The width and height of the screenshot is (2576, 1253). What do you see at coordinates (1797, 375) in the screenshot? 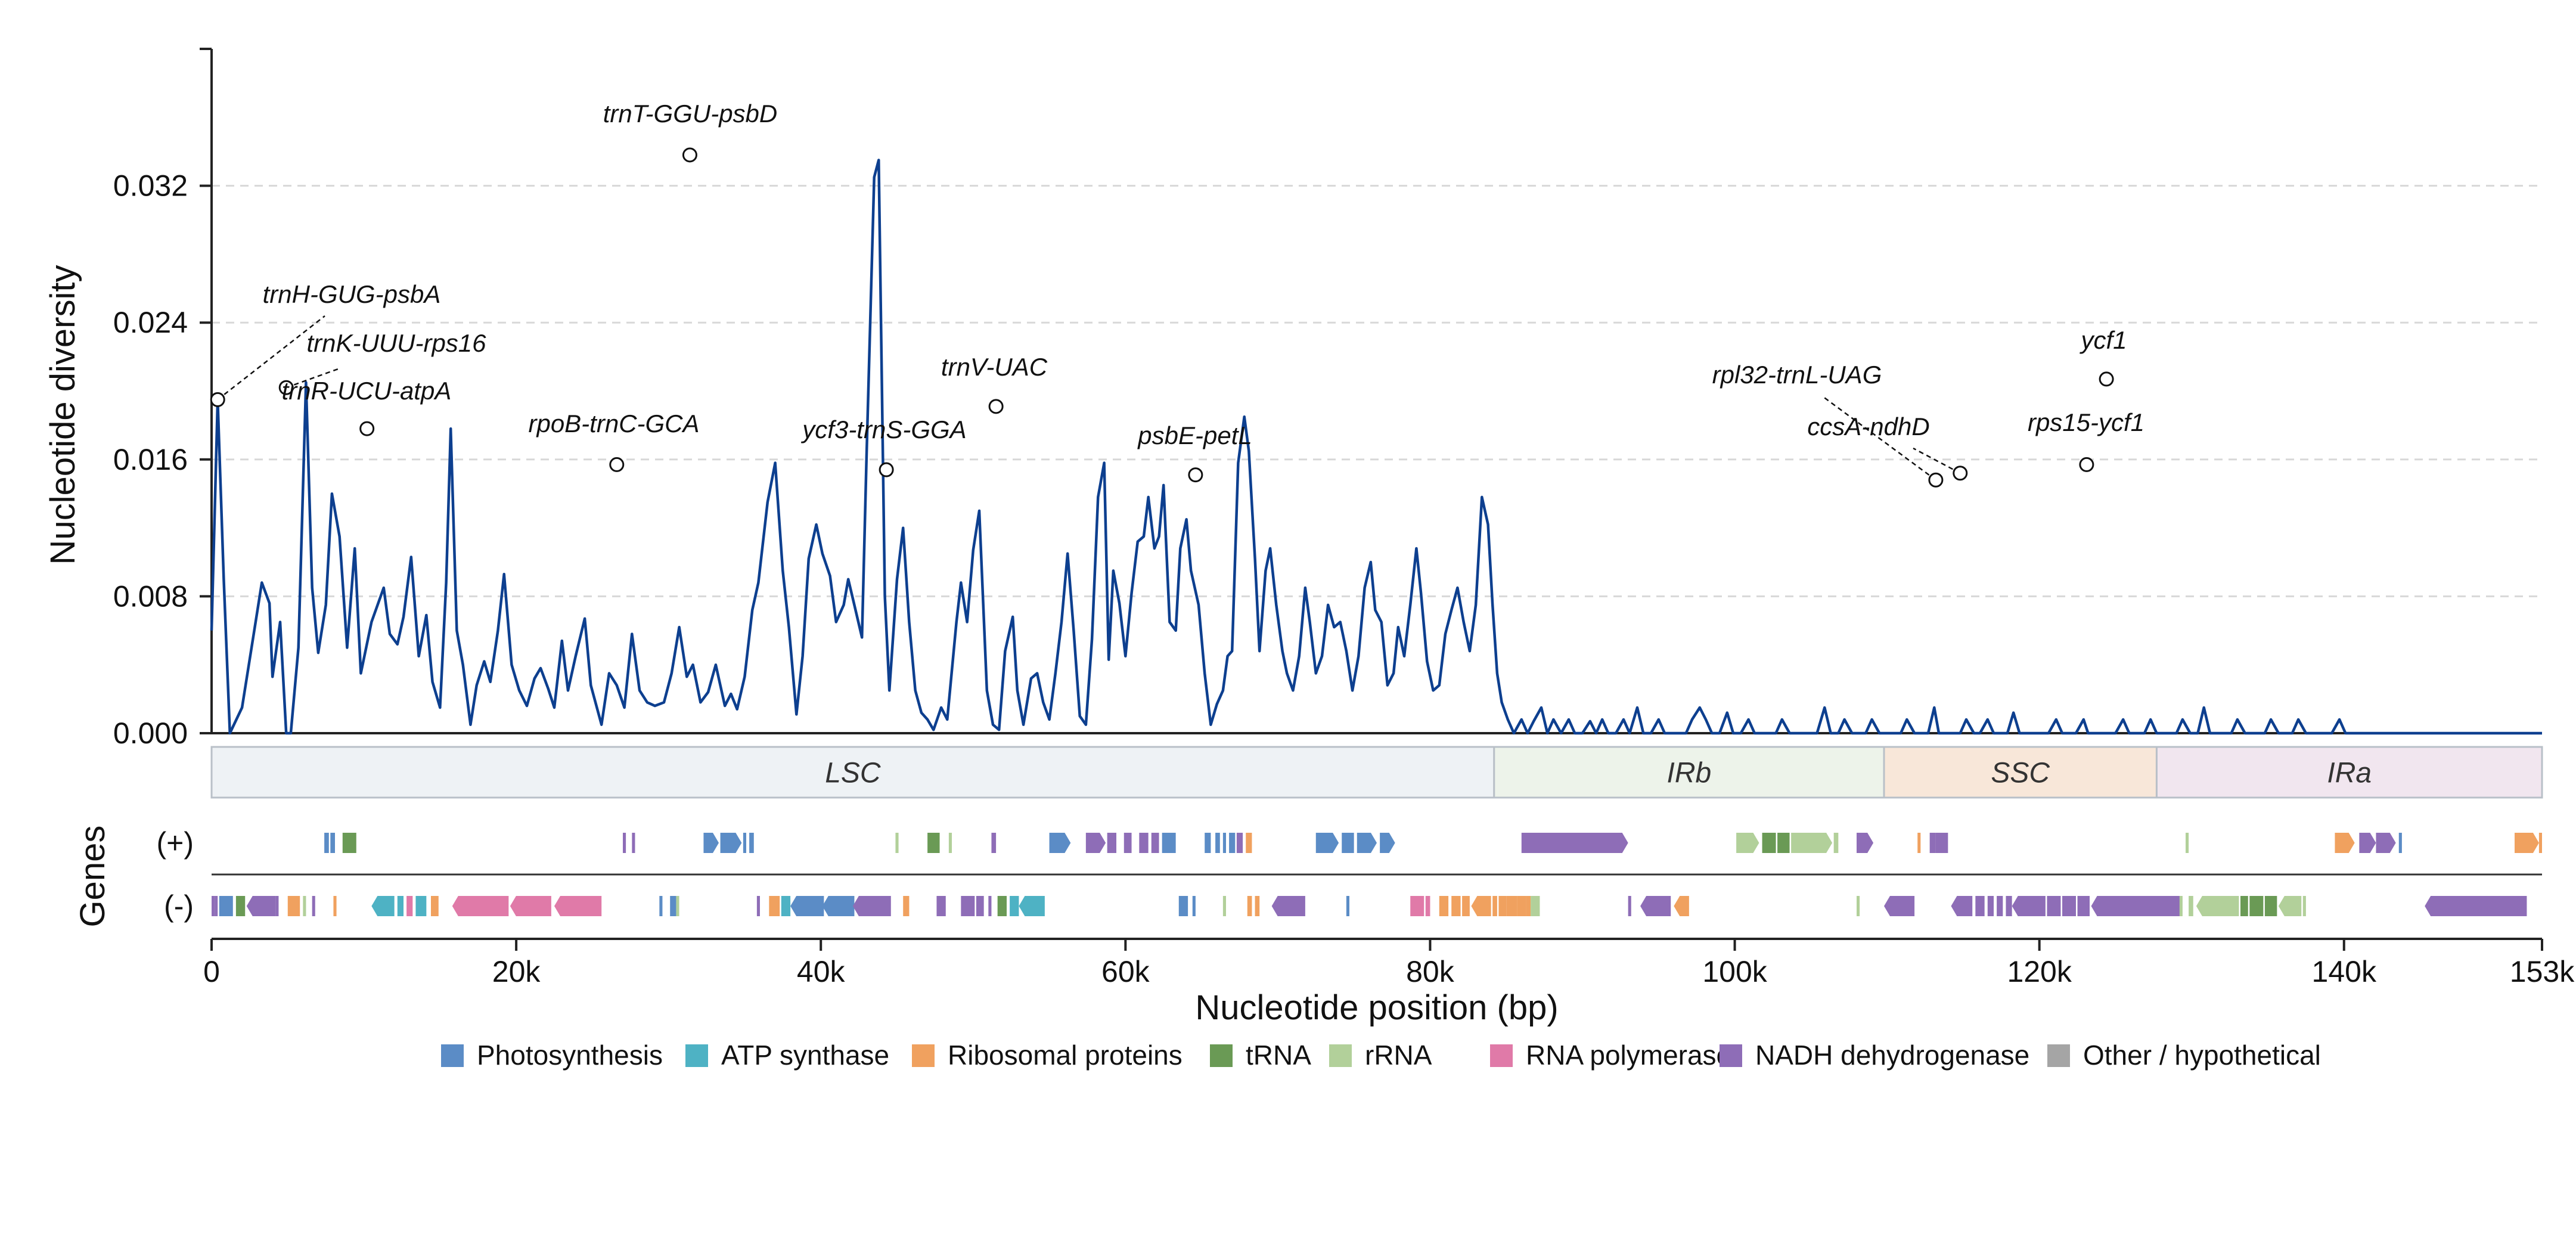
I see `peak-label: rpl32-trnL-UAG` at bounding box center [1797, 375].